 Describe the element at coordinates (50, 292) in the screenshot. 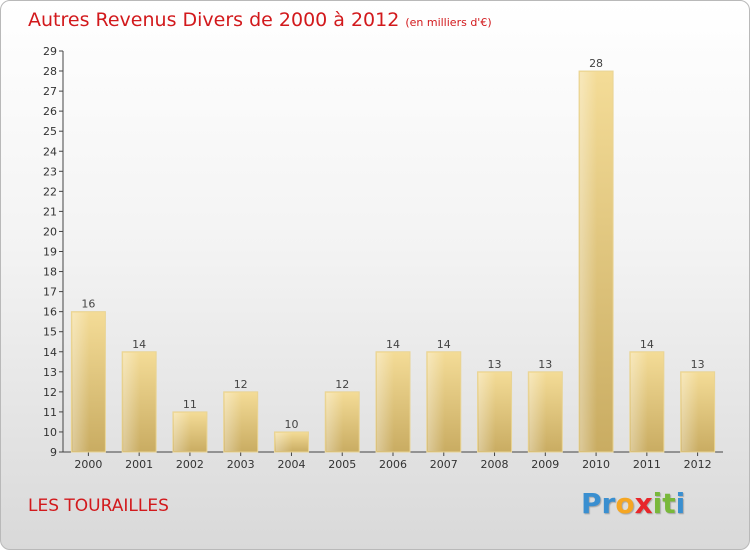

I see `y-tick-label: 17` at that location.